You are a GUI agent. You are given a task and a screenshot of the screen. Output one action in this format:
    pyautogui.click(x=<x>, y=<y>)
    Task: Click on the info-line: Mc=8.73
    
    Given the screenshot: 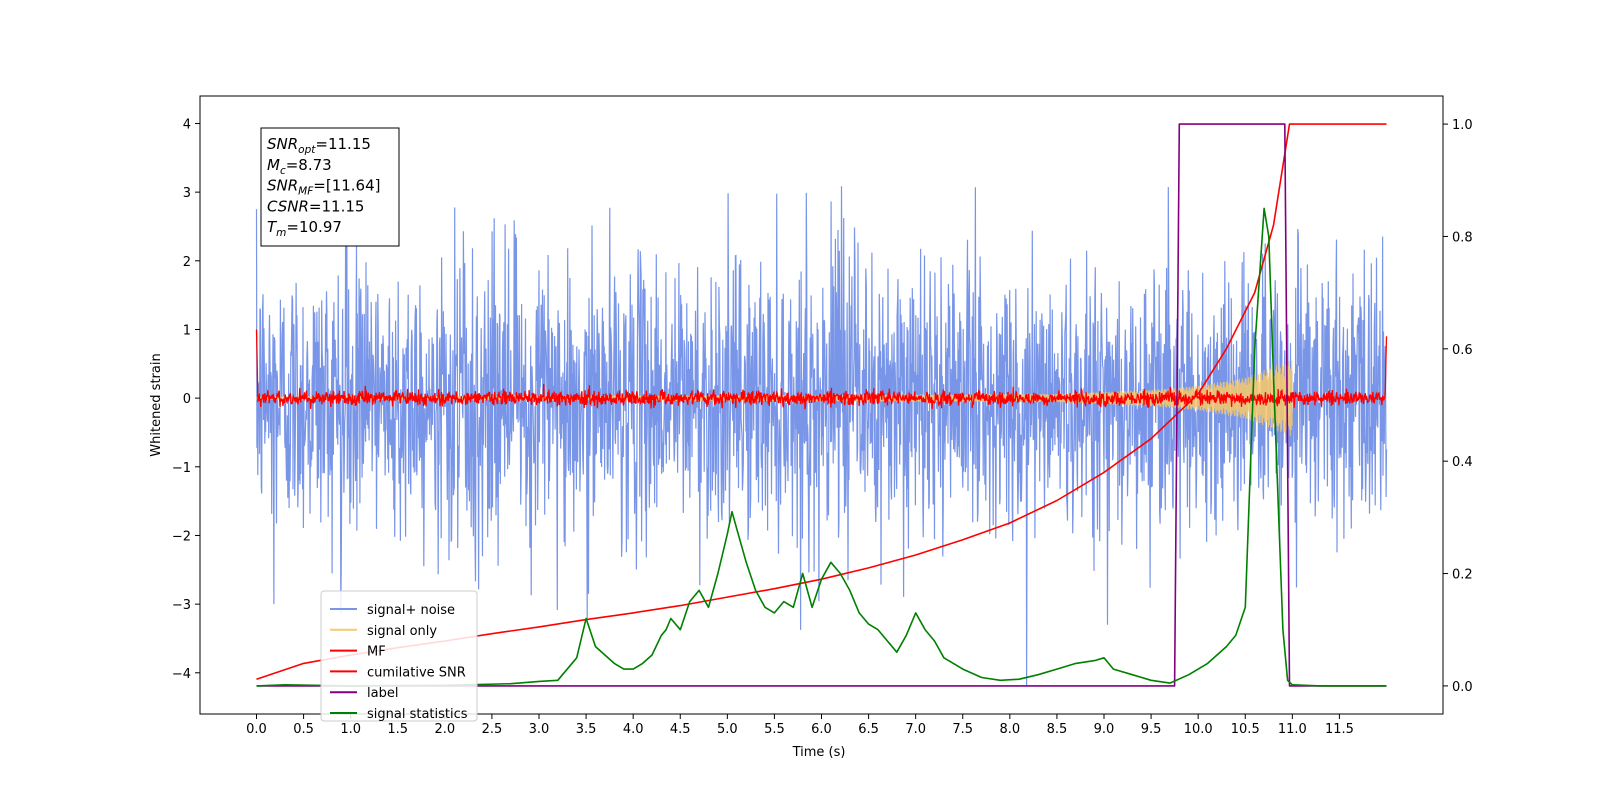 What is the action you would take?
    pyautogui.click(x=299, y=166)
    